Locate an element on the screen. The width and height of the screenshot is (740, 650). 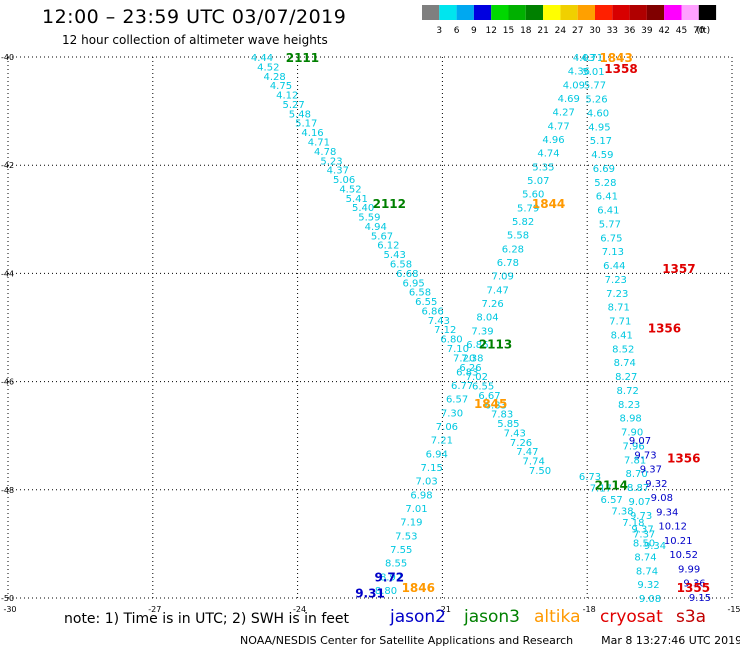
pass-number-label: 1844 is located at coordinates (548, 204).